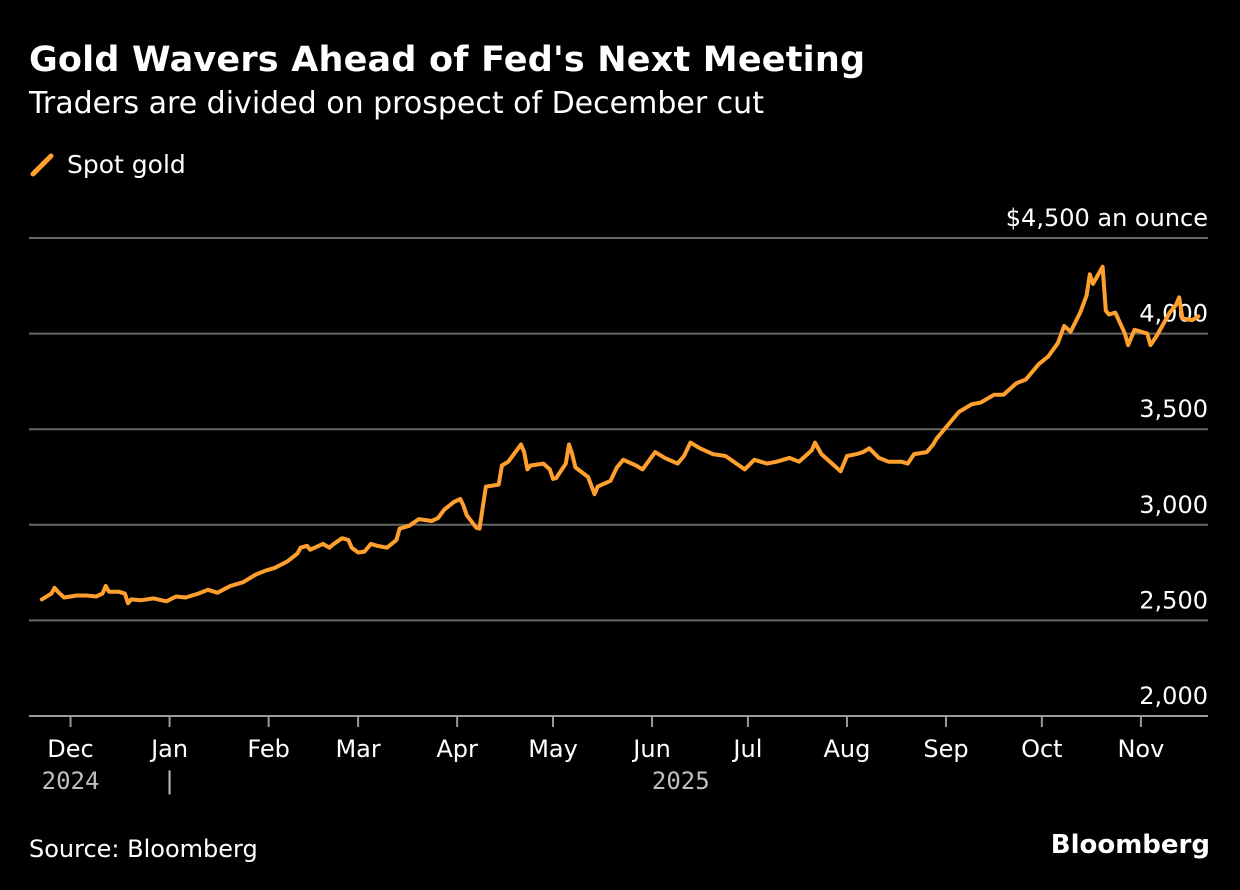 The height and width of the screenshot is (890, 1240). What do you see at coordinates (1173, 314) in the screenshot?
I see `y-tick-label: 4,000` at bounding box center [1173, 314].